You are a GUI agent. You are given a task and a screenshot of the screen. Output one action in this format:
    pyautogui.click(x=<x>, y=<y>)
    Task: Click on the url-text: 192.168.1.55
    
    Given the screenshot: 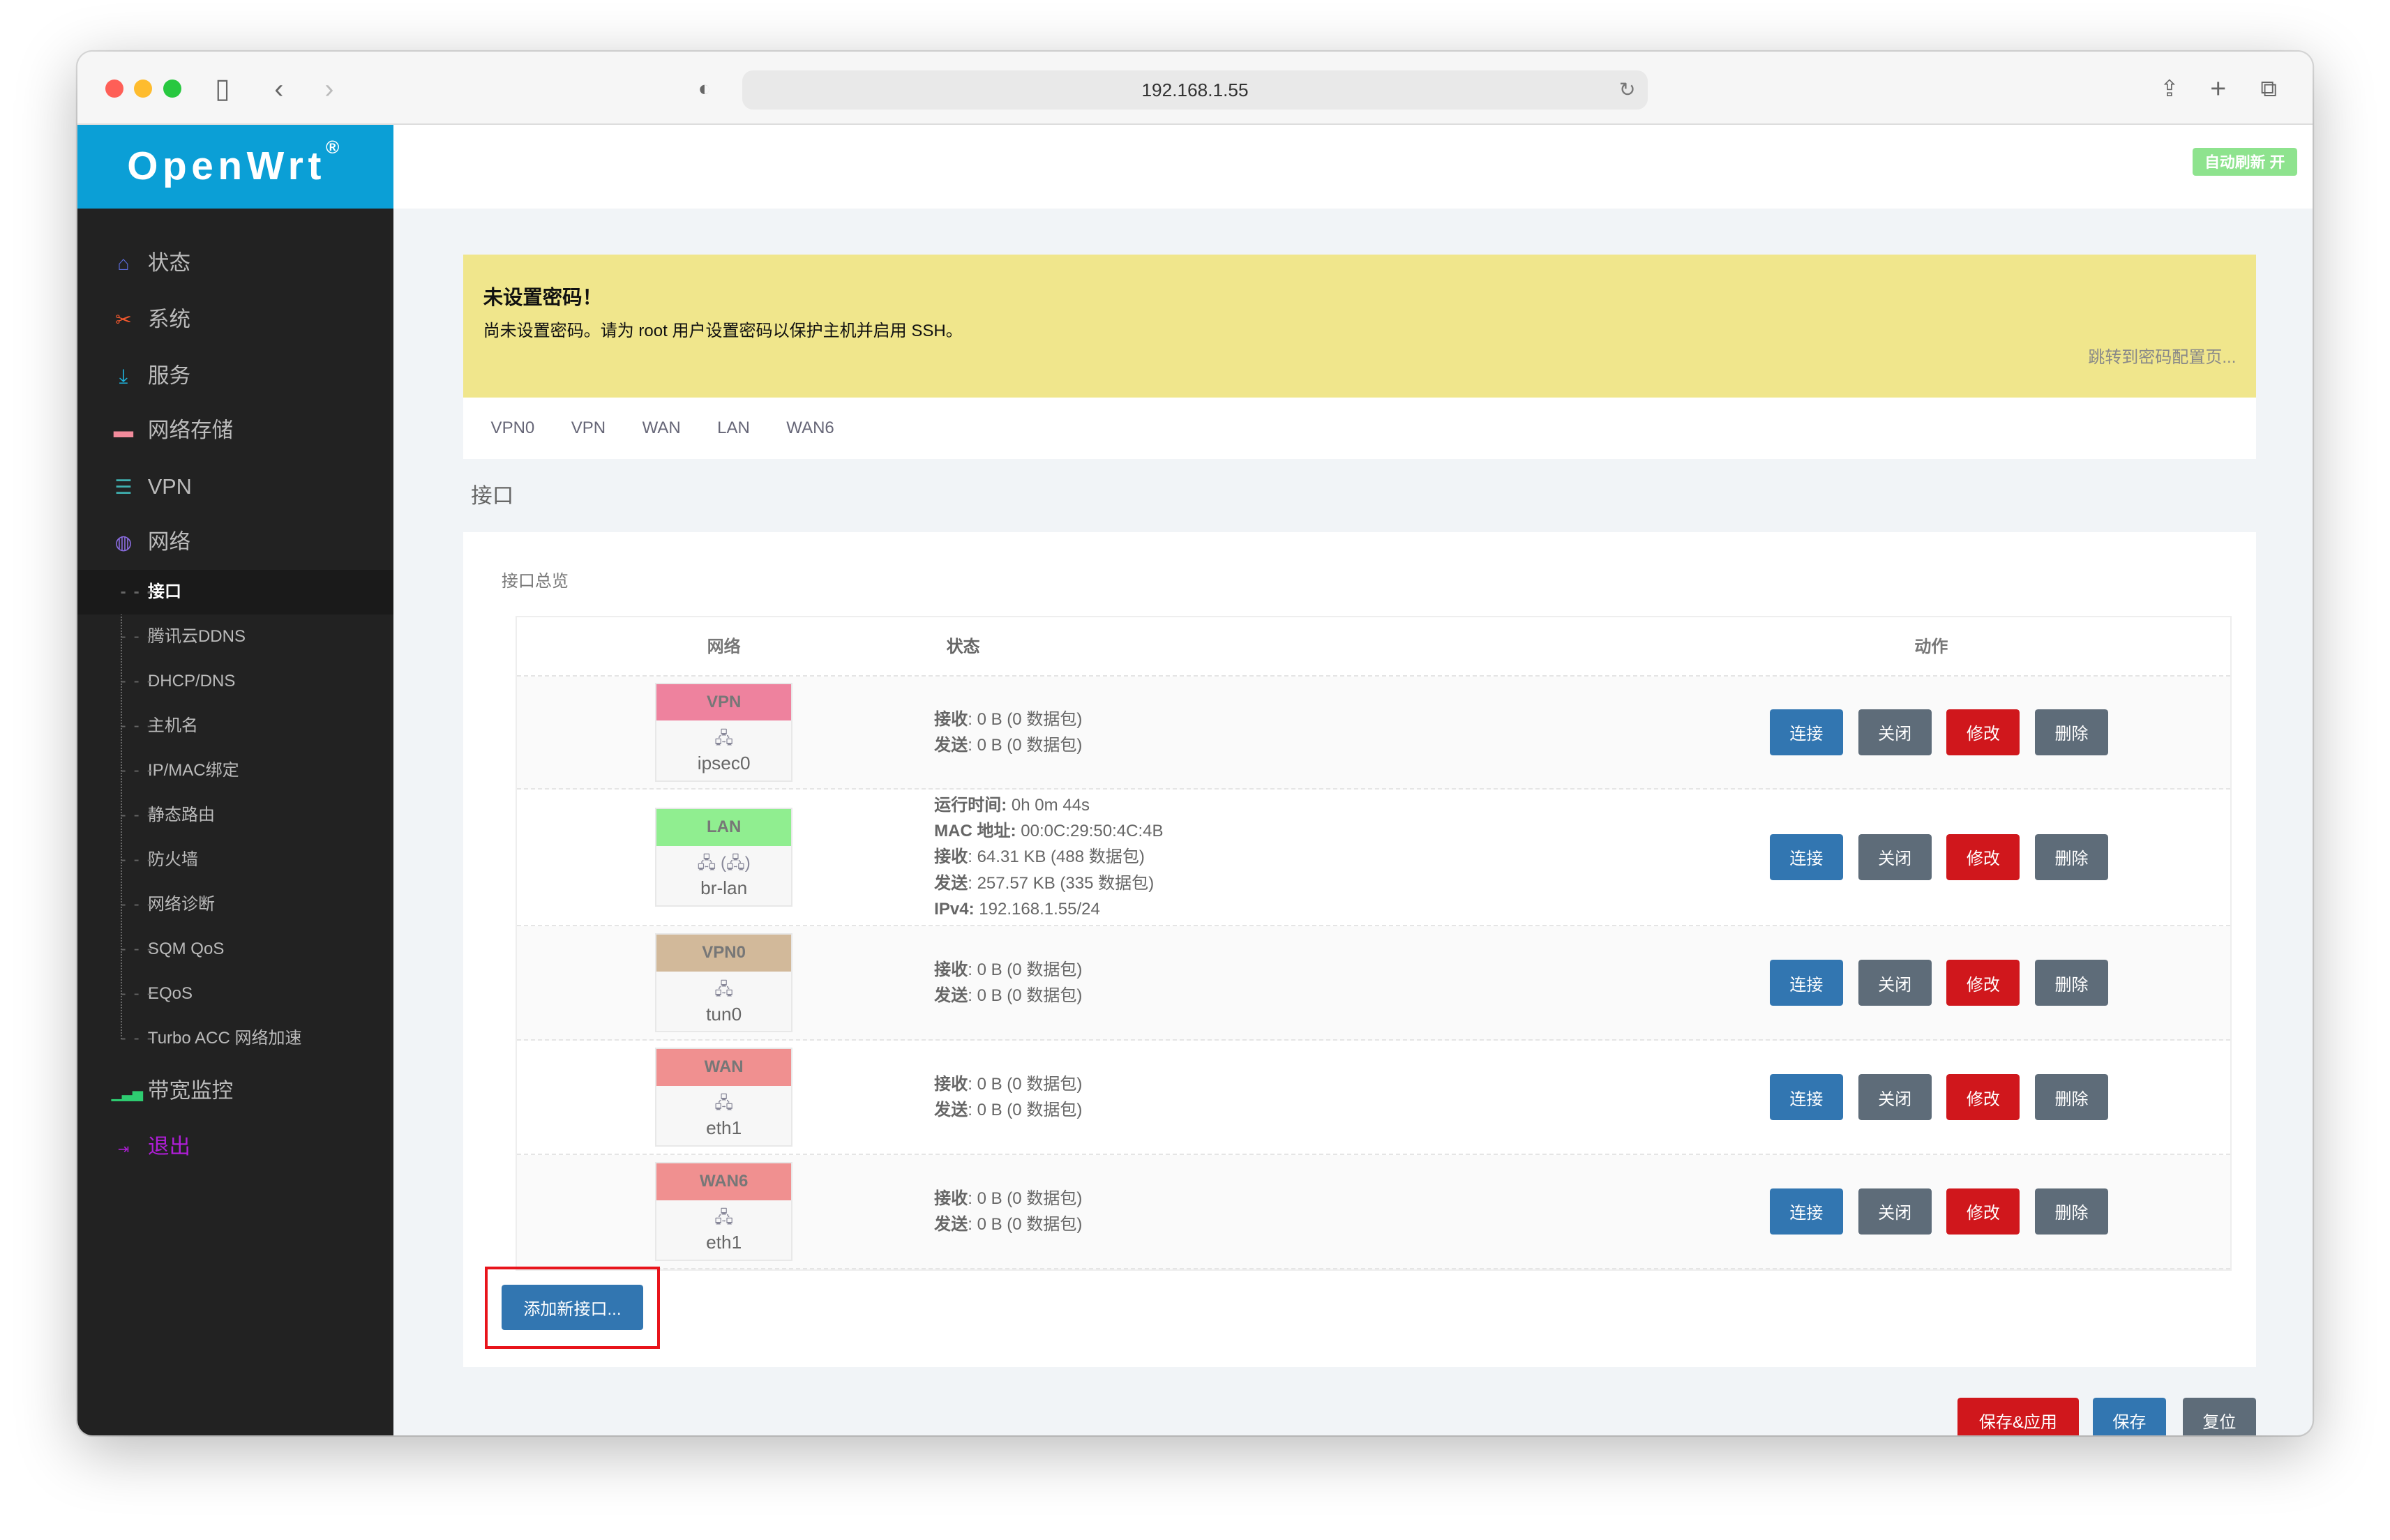 What is the action you would take?
    pyautogui.click(x=1195, y=90)
    